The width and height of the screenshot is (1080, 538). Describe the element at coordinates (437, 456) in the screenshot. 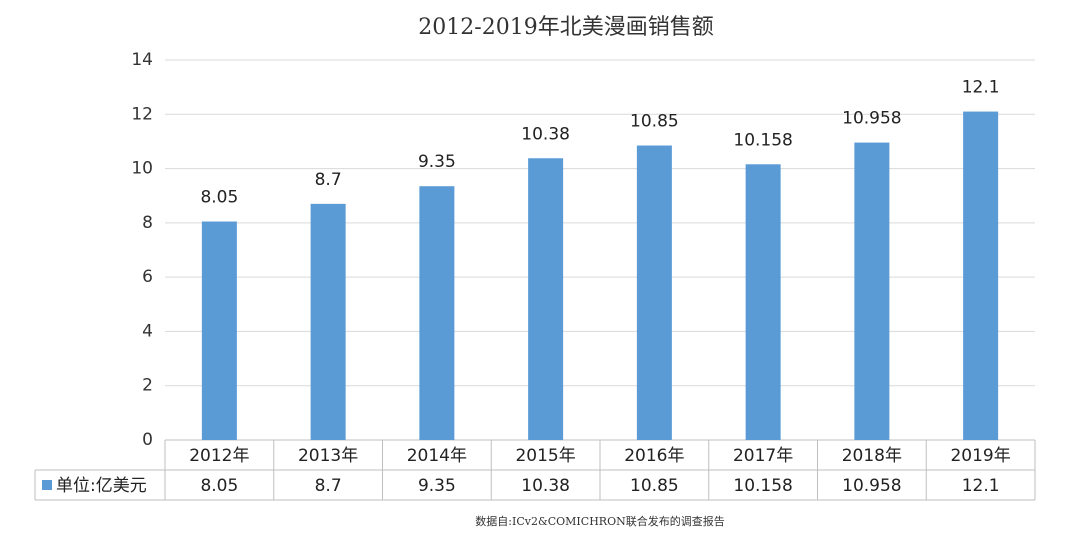

I see `x-tick-label: 2014年` at that location.